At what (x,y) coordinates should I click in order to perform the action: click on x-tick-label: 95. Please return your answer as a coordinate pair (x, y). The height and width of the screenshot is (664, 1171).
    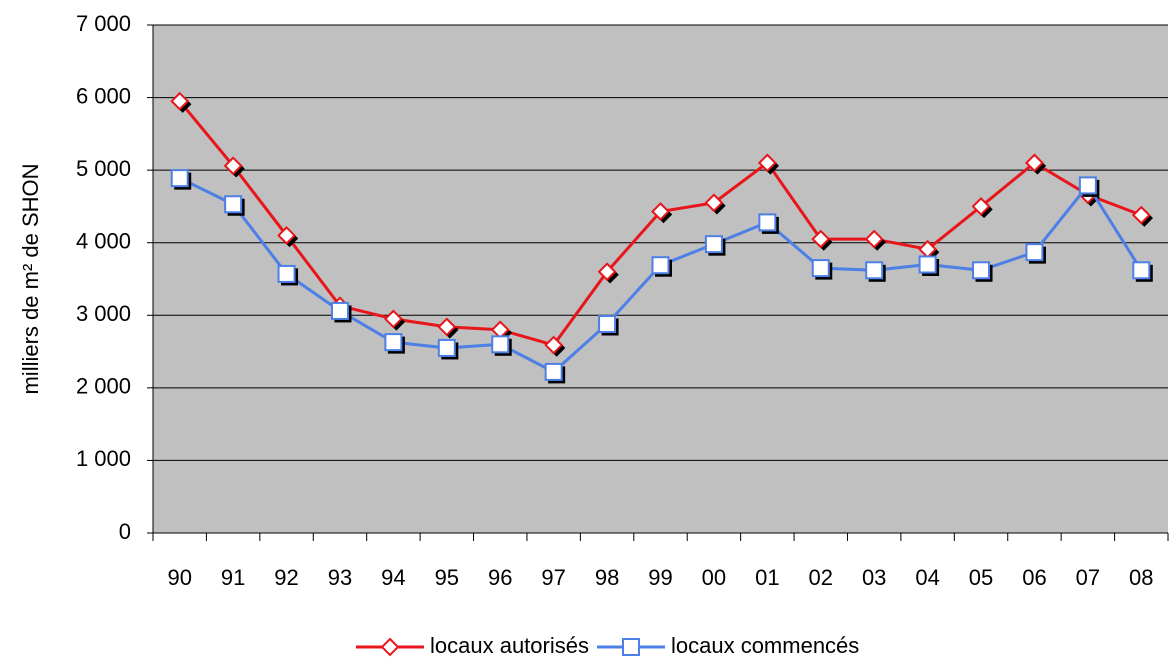
    Looking at the image, I should click on (447, 577).